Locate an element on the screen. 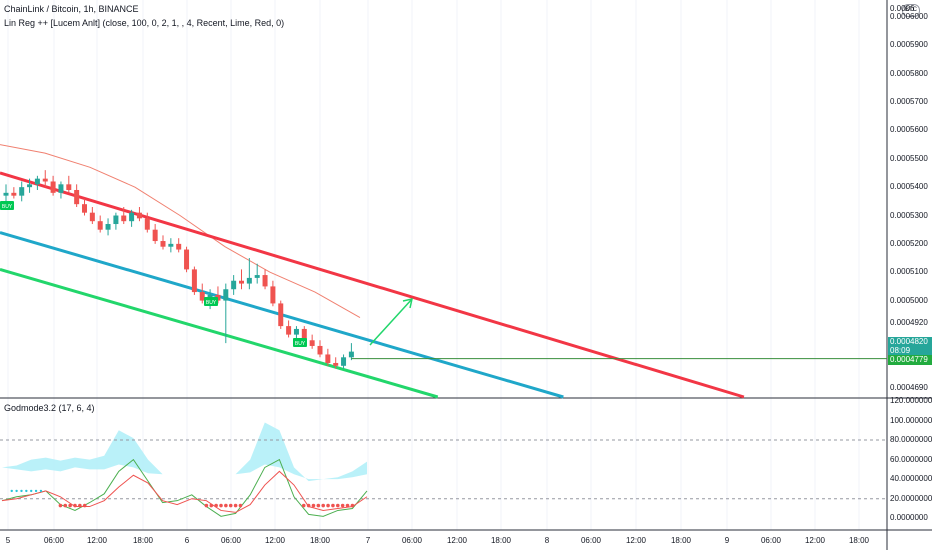 The image size is (932, 555). price-tick-label: 0.0005400 is located at coordinates (909, 187).